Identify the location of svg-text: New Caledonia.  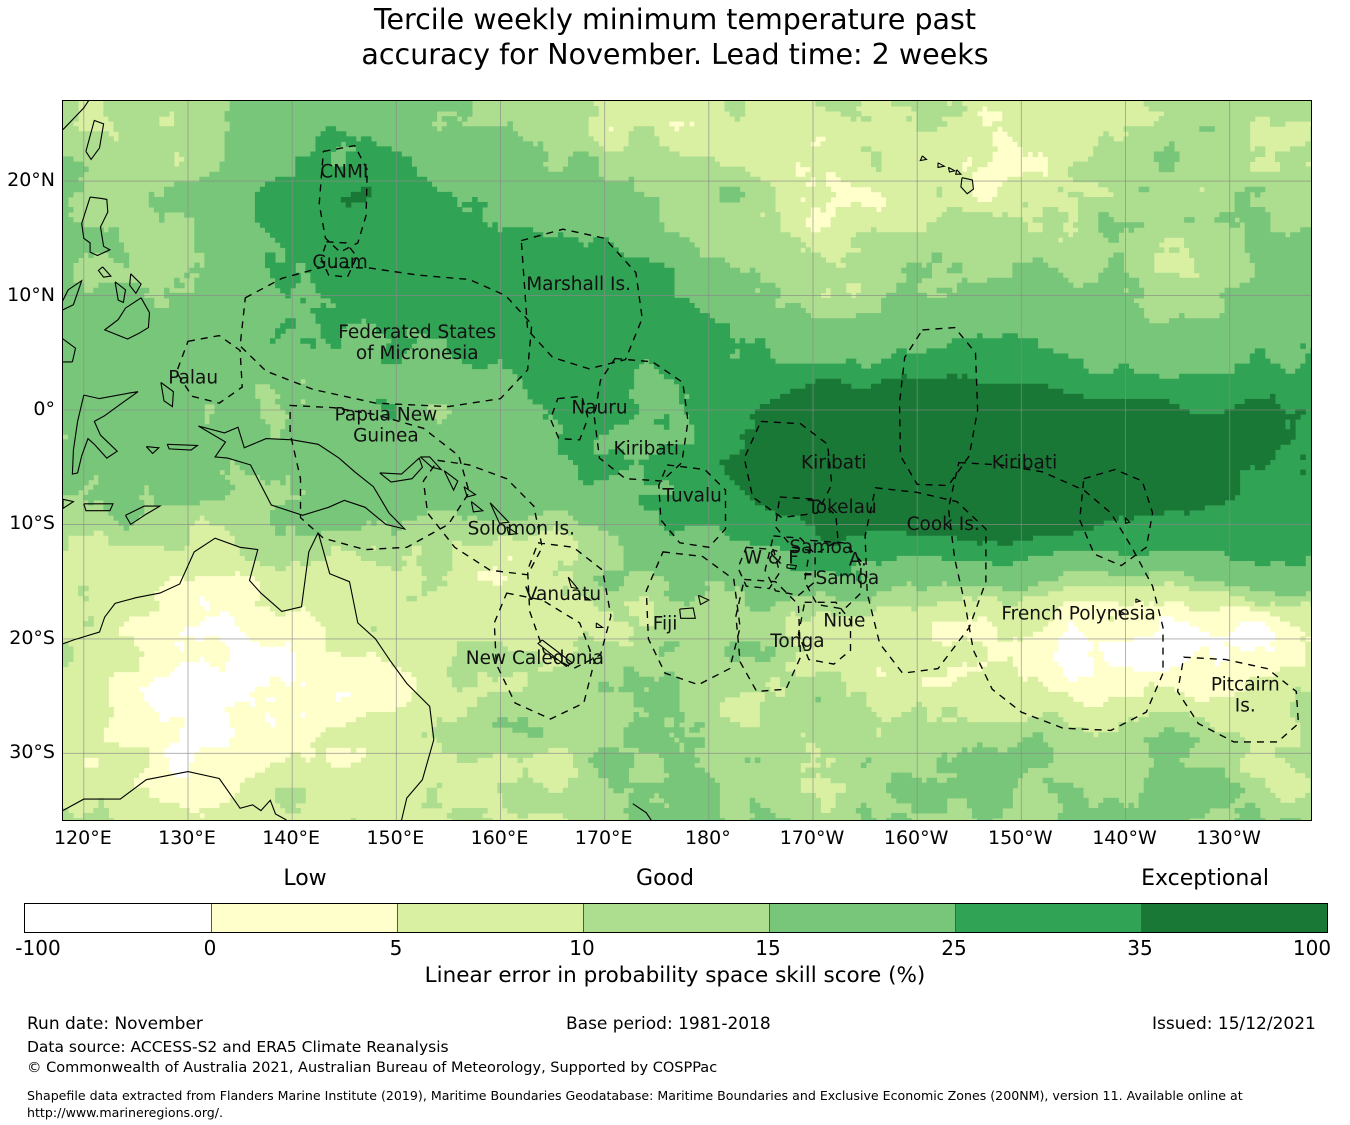
(535, 658).